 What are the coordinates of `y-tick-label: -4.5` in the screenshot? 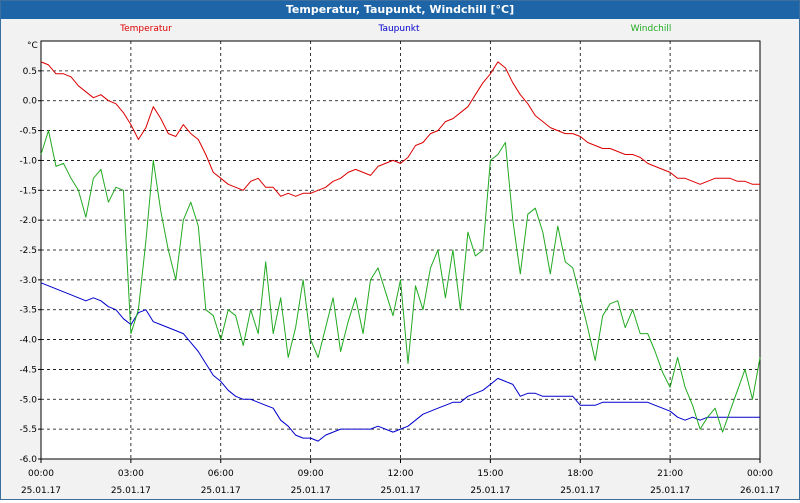 It's located at (28, 370).